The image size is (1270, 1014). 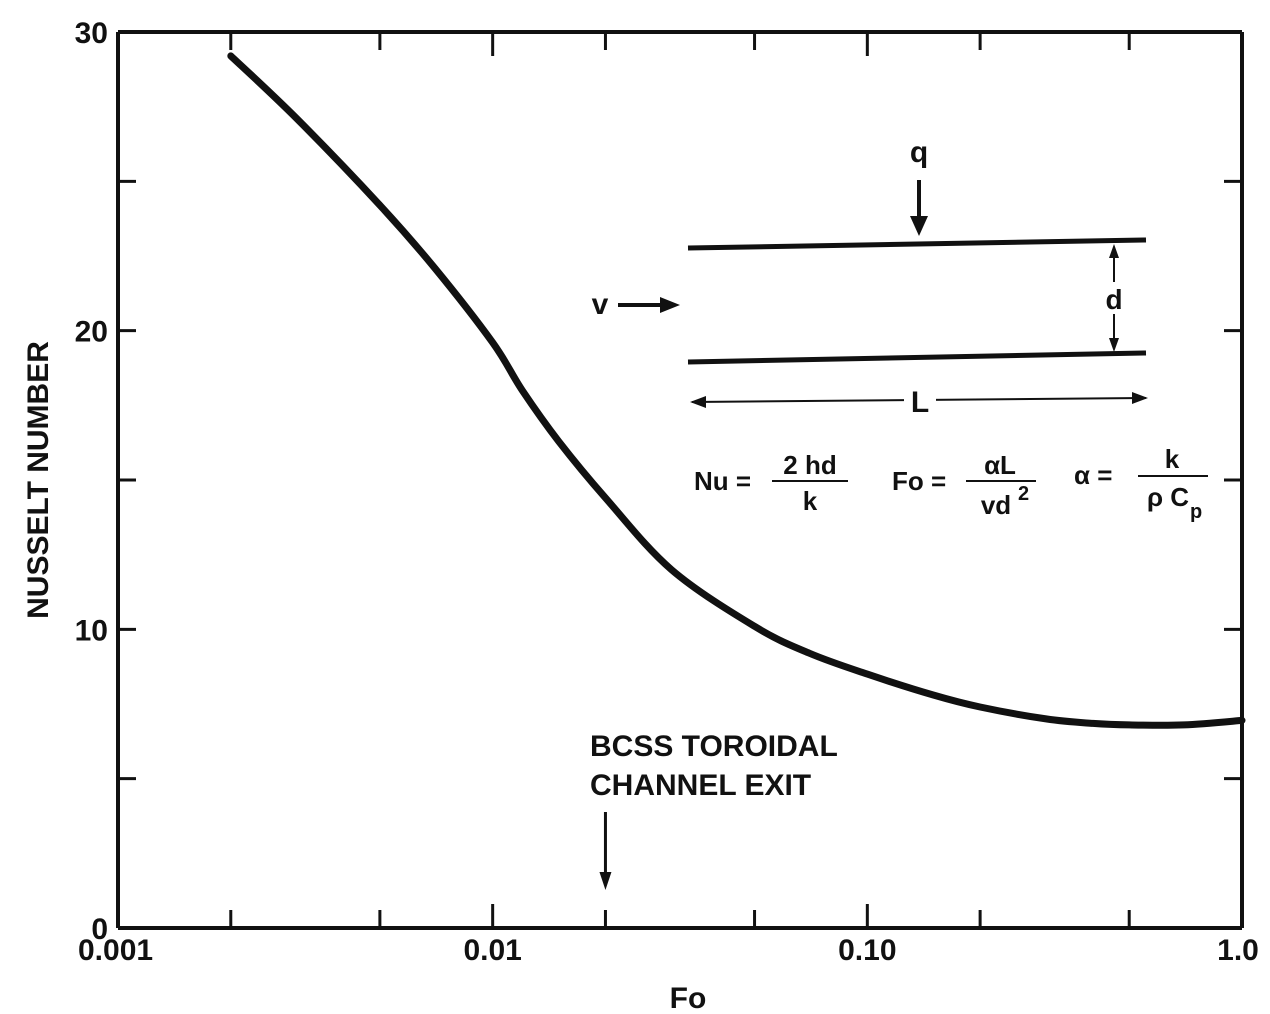 What do you see at coordinates (714, 810) in the screenshot?
I see `bcss-annotation: BCSS TOROIDAL CHANNEL EXIT` at bounding box center [714, 810].